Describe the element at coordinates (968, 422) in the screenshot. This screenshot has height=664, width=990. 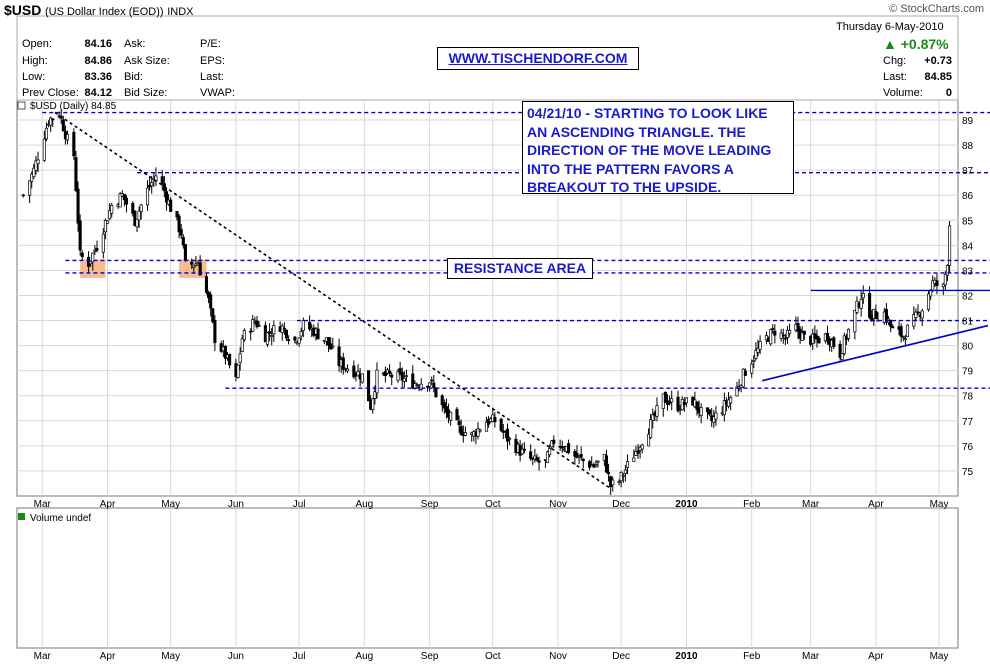
I see `y-tick-label: 77` at that location.